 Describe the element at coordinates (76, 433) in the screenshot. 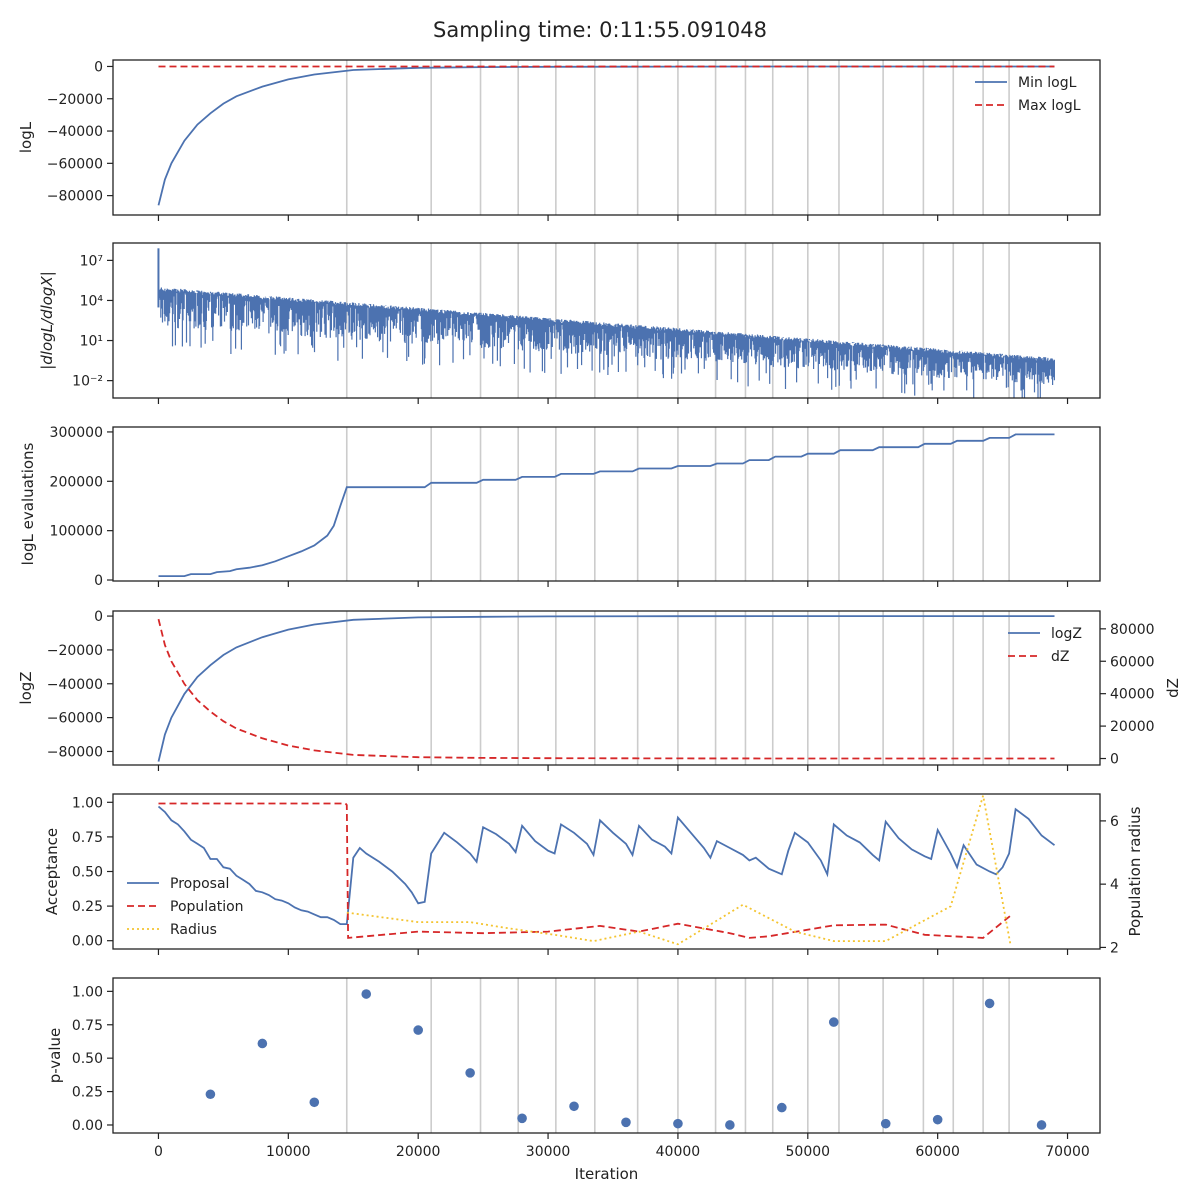

I see `y-tick-label: 300000` at that location.